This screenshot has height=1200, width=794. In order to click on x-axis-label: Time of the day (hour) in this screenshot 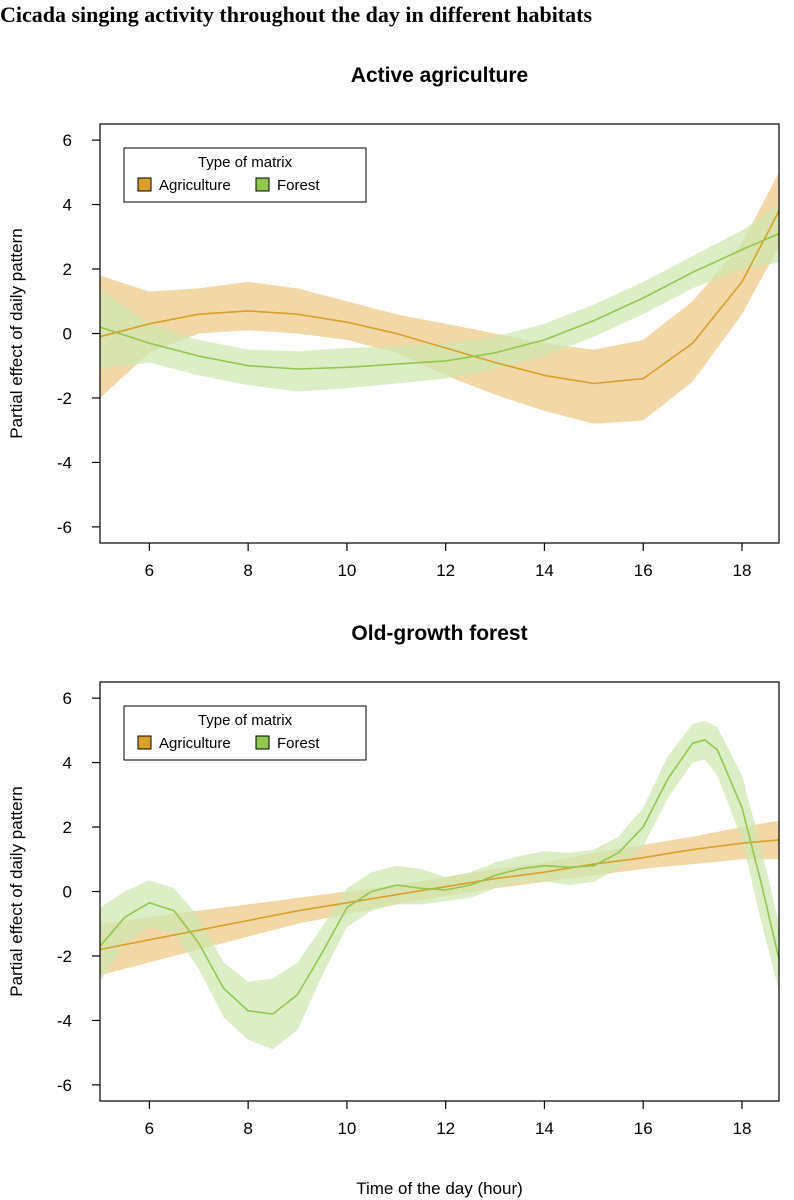, I will do `click(439, 1188)`.